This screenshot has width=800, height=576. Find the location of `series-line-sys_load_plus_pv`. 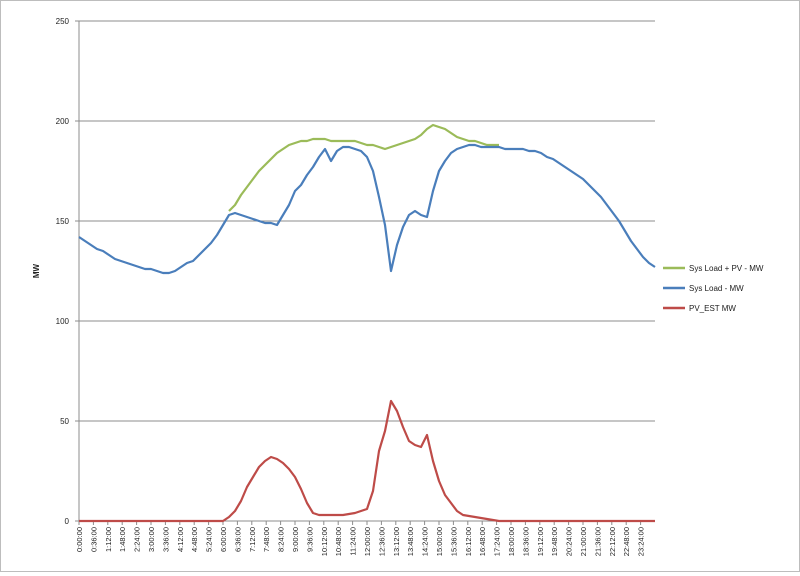

series-line-sys_load_plus_pv is located at coordinates (363, 167).